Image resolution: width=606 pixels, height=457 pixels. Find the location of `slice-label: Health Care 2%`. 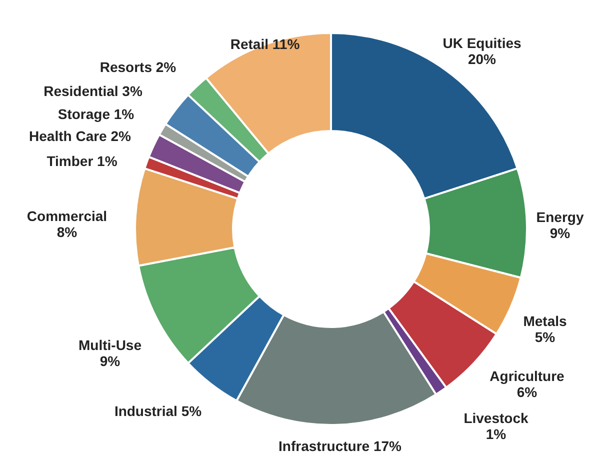

slice-label: Health Care 2% is located at coordinates (80, 136).